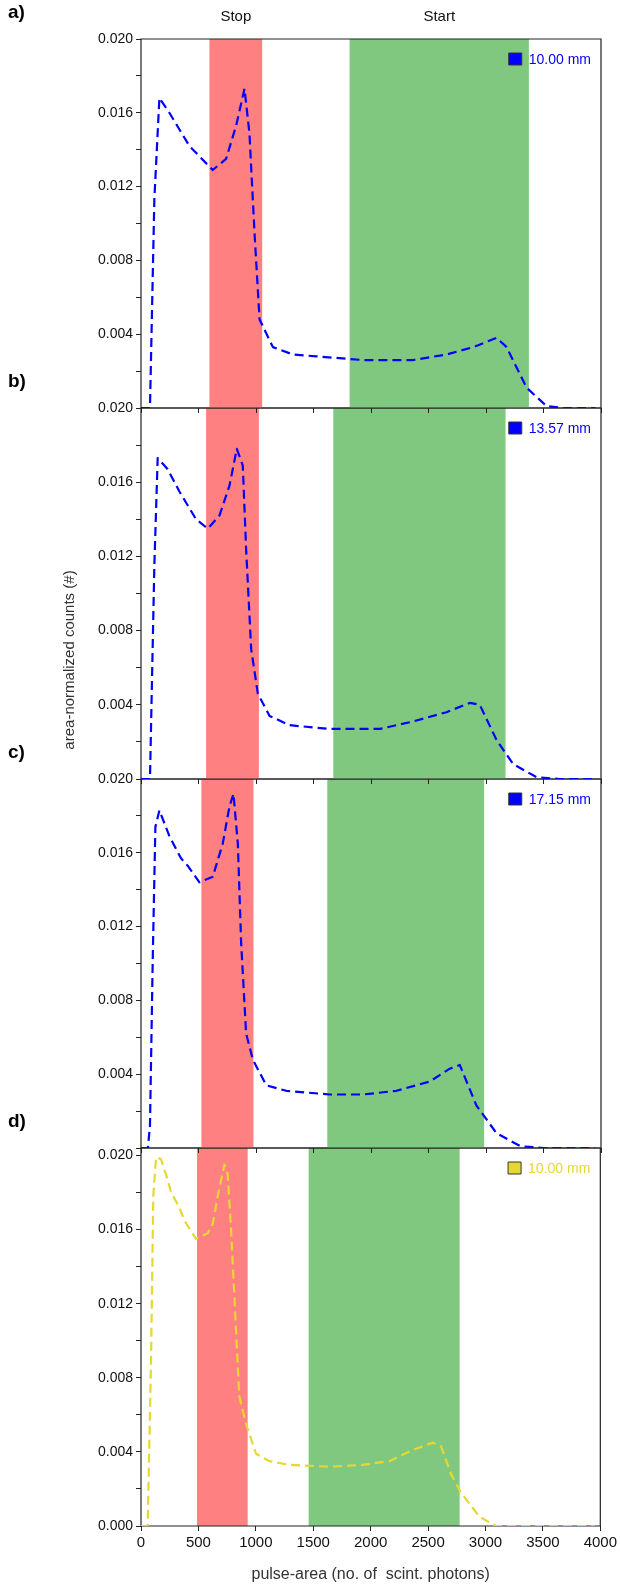 This screenshot has height=1584, width=620. What do you see at coordinates (439, 16) in the screenshot?
I see `band-label: Start` at bounding box center [439, 16].